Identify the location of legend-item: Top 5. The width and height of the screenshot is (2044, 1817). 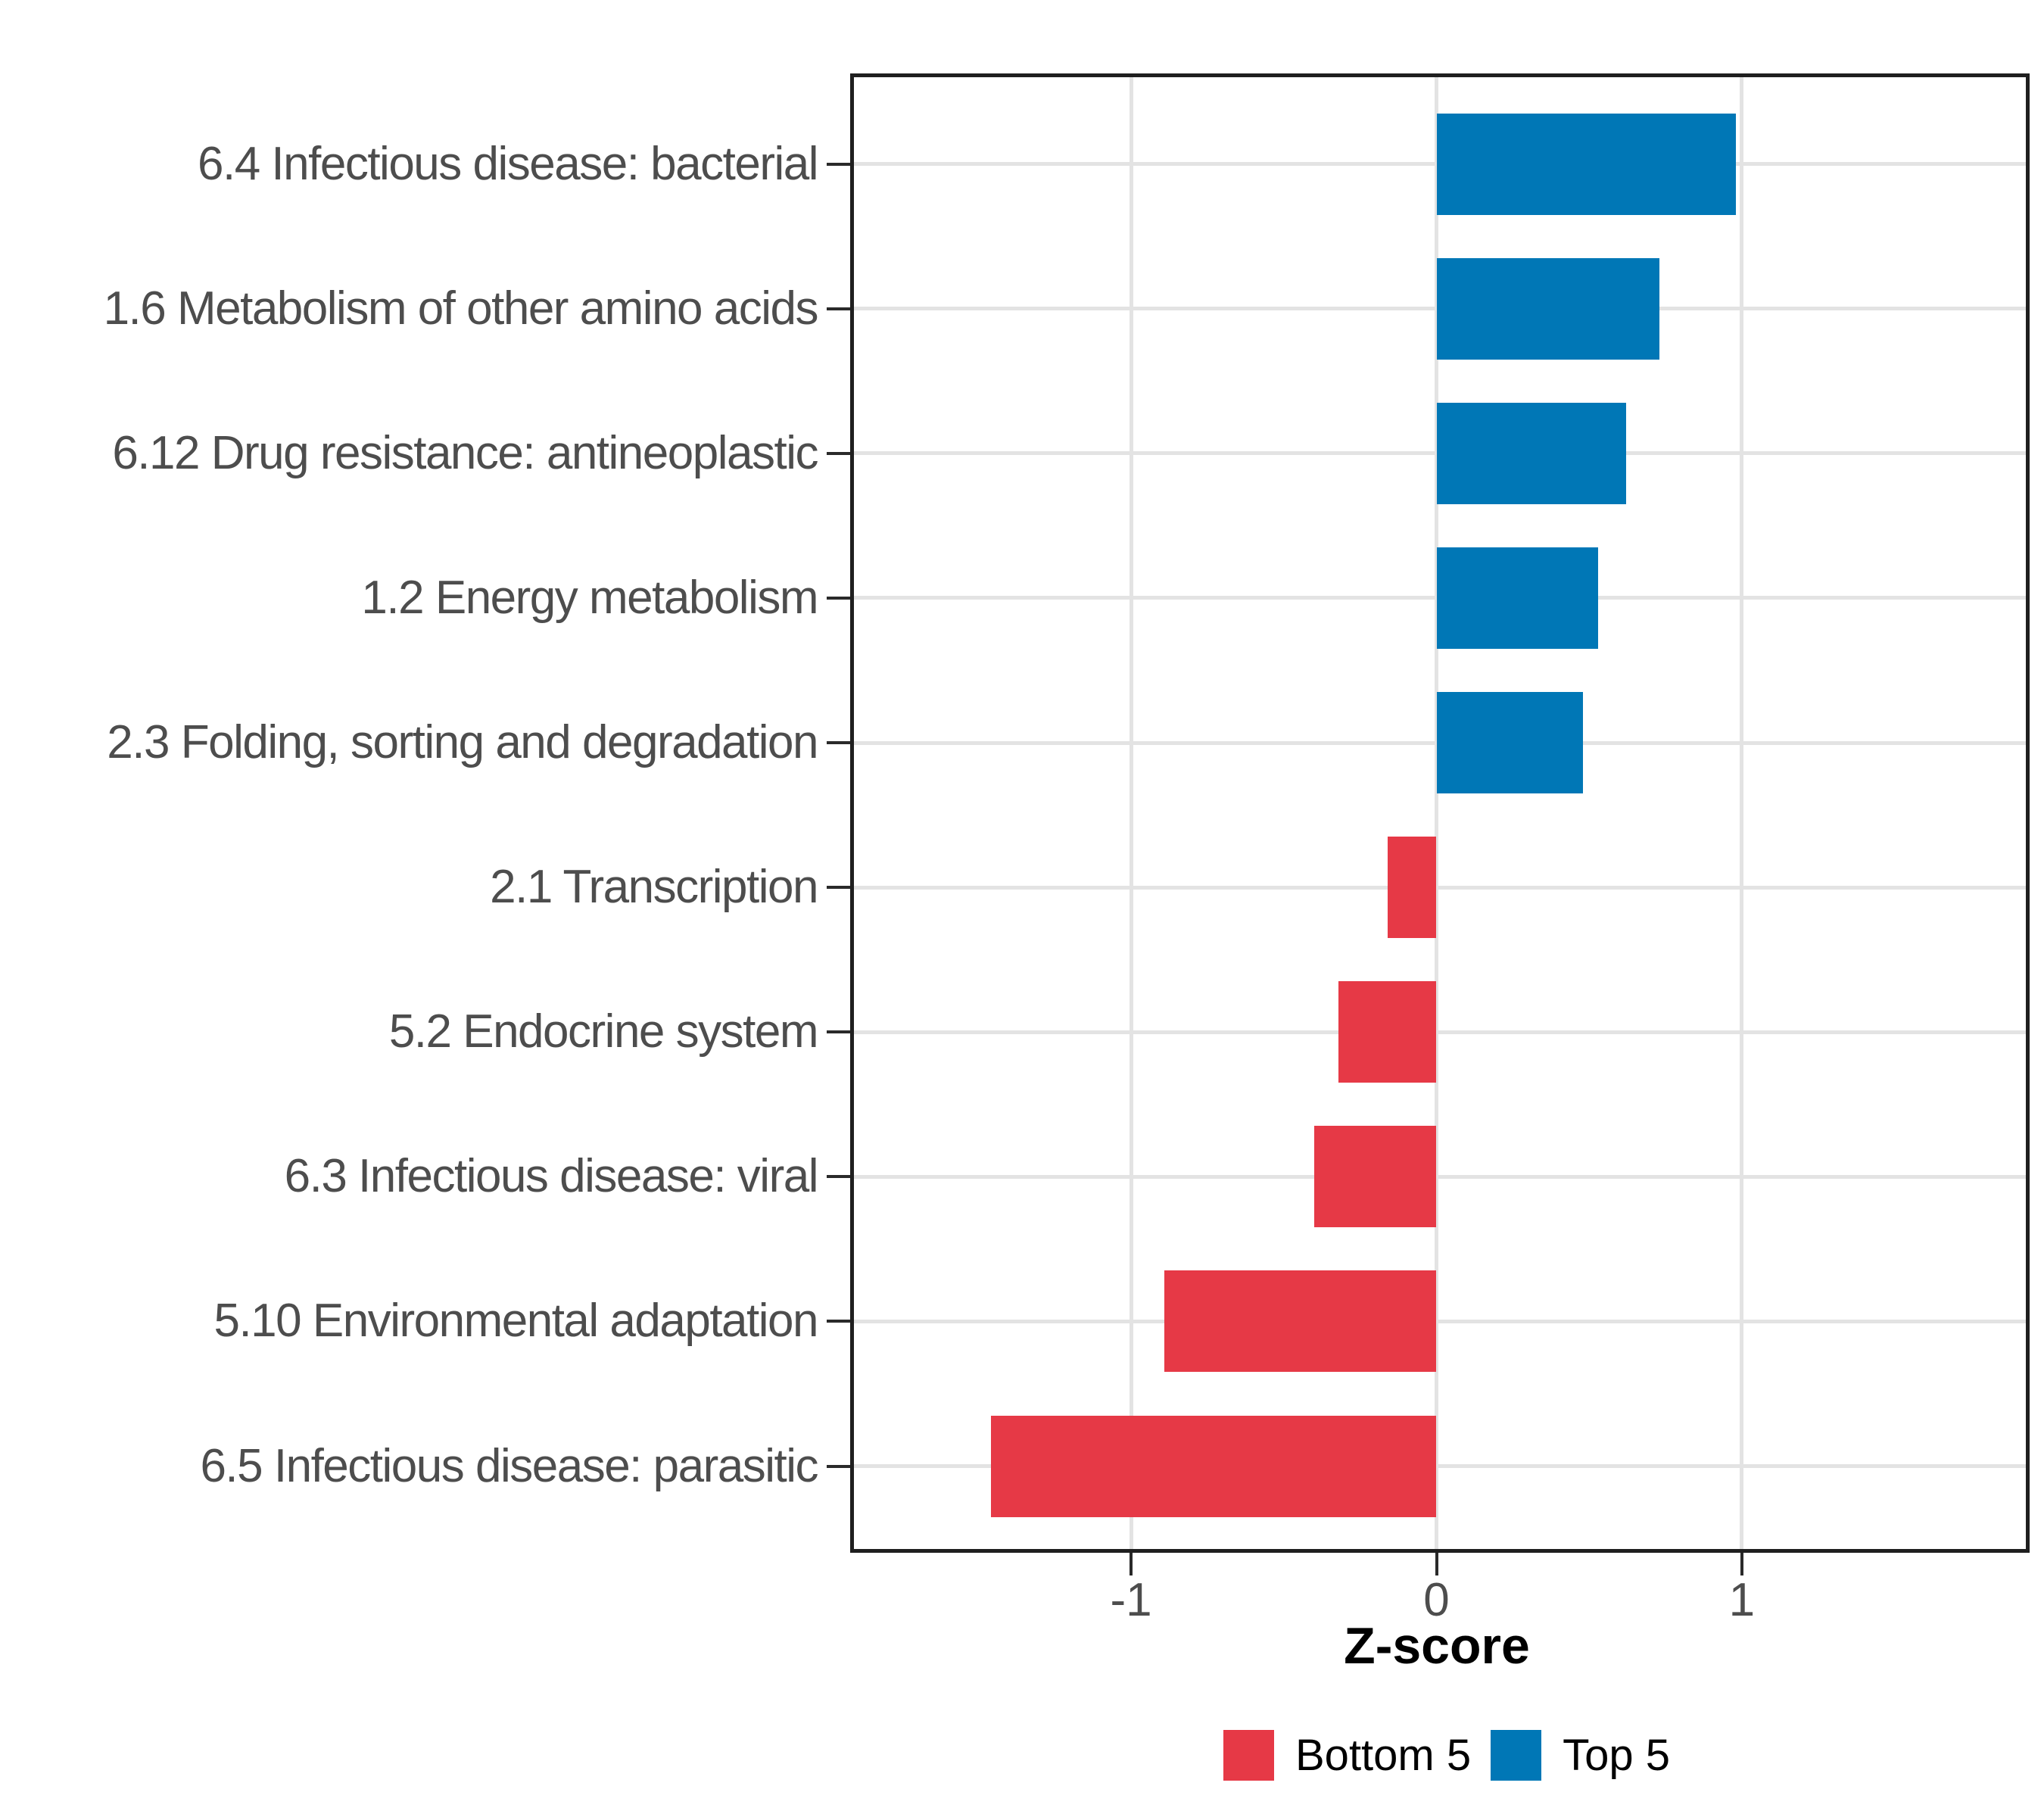
(1581, 1755).